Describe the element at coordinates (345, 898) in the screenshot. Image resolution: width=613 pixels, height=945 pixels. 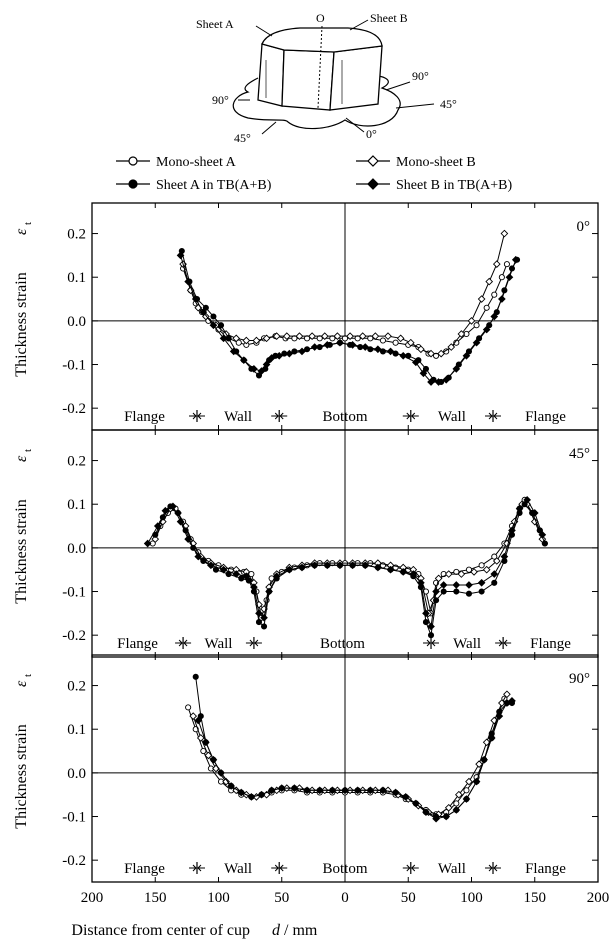
I see `x-tick-label: 0` at that location.